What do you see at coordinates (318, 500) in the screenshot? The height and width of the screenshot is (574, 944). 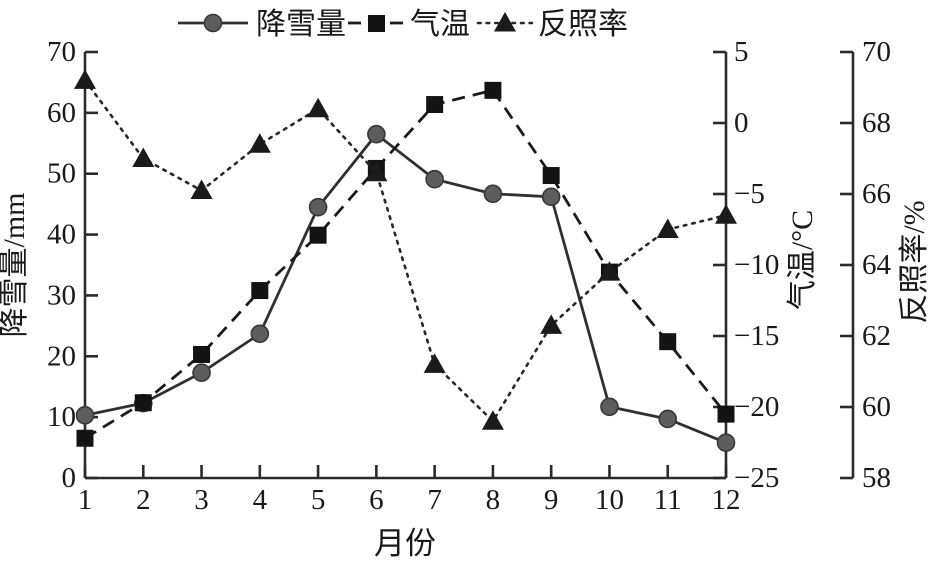 I see `x-axis-tick-label: 5` at bounding box center [318, 500].